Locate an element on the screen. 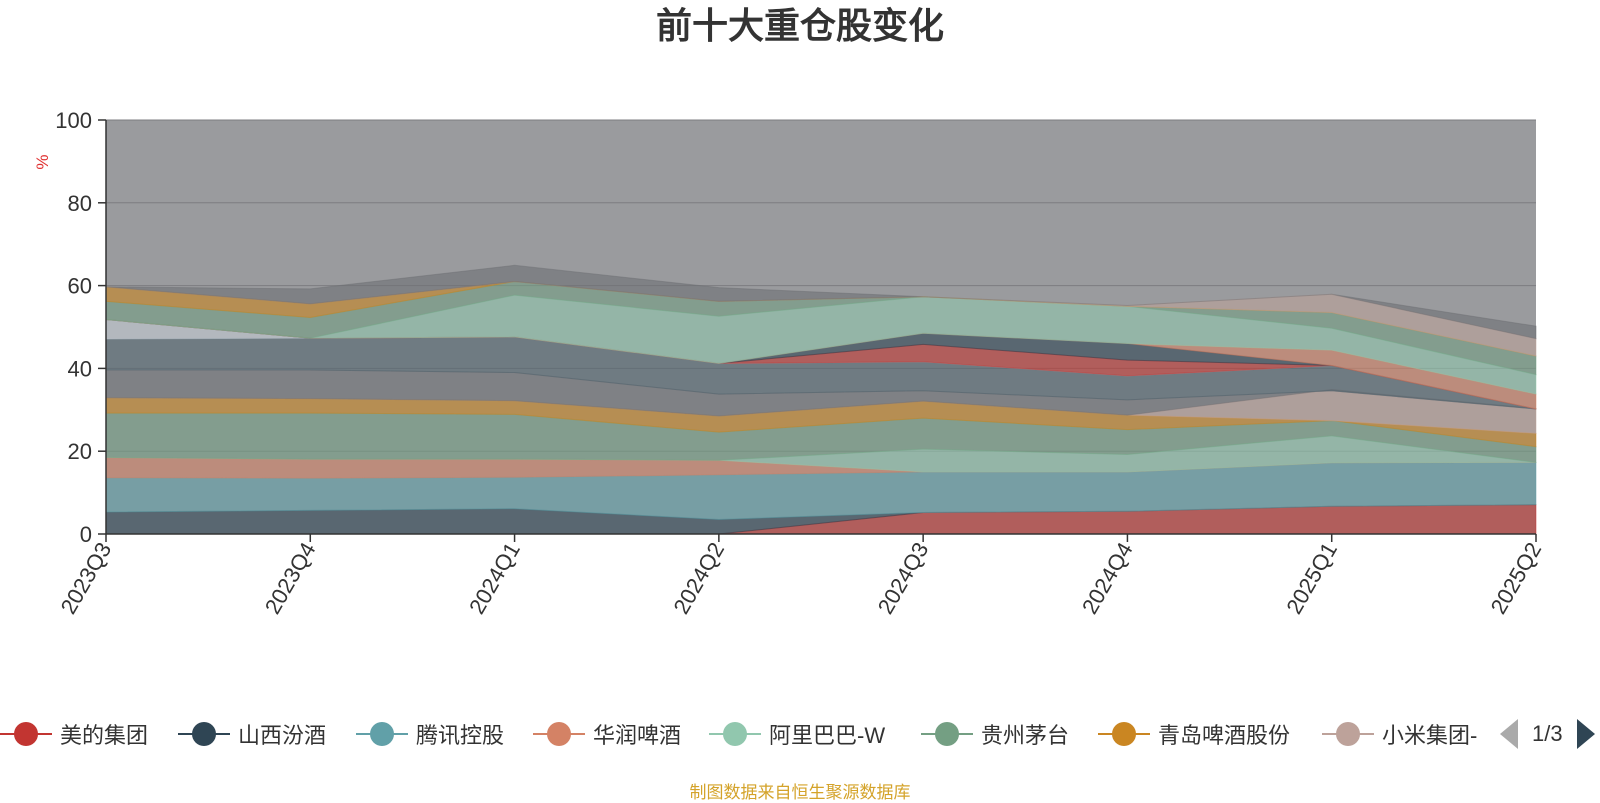 The height and width of the screenshot is (803, 1600). legend-item: 贵州茅台 is located at coordinates (995, 734).